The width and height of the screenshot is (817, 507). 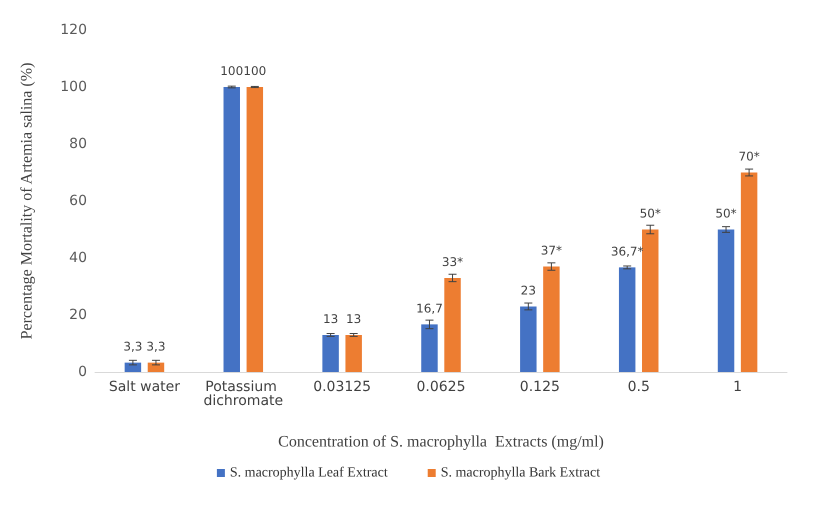 I want to click on y-tick-label: 0, so click(x=82, y=372).